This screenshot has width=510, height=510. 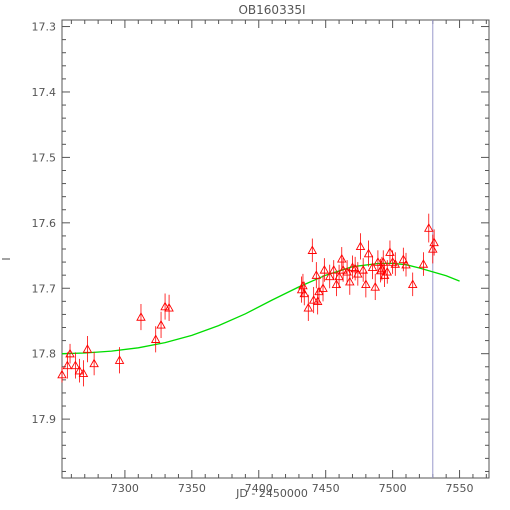 What do you see at coordinates (44, 354) in the screenshot?
I see `y-tick-label: 17.8` at bounding box center [44, 354].